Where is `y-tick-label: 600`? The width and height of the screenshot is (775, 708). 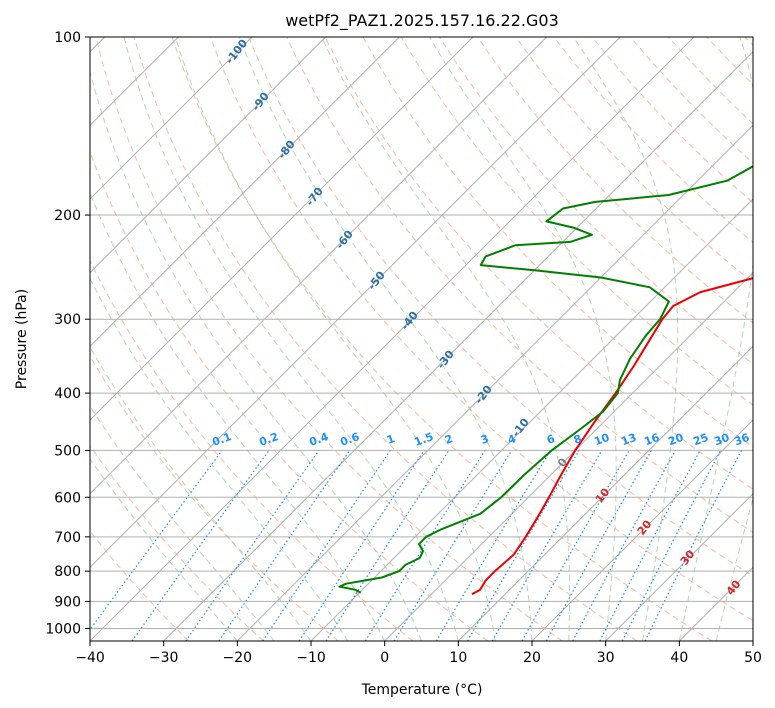
y-tick-label: 600 is located at coordinates (67, 498).